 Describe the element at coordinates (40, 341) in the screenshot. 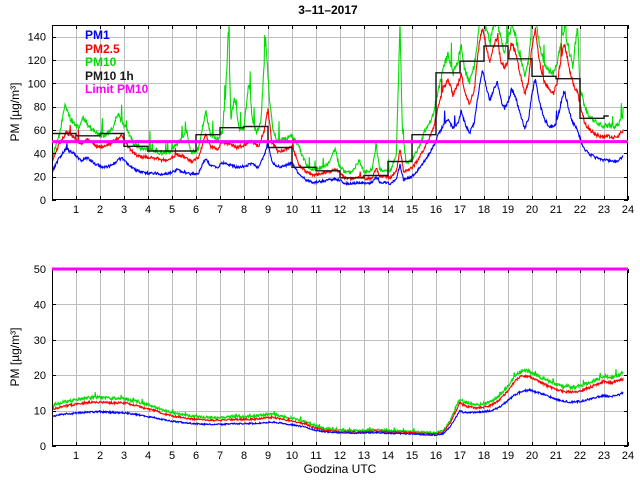

I see `y-tick-label: 30` at that location.